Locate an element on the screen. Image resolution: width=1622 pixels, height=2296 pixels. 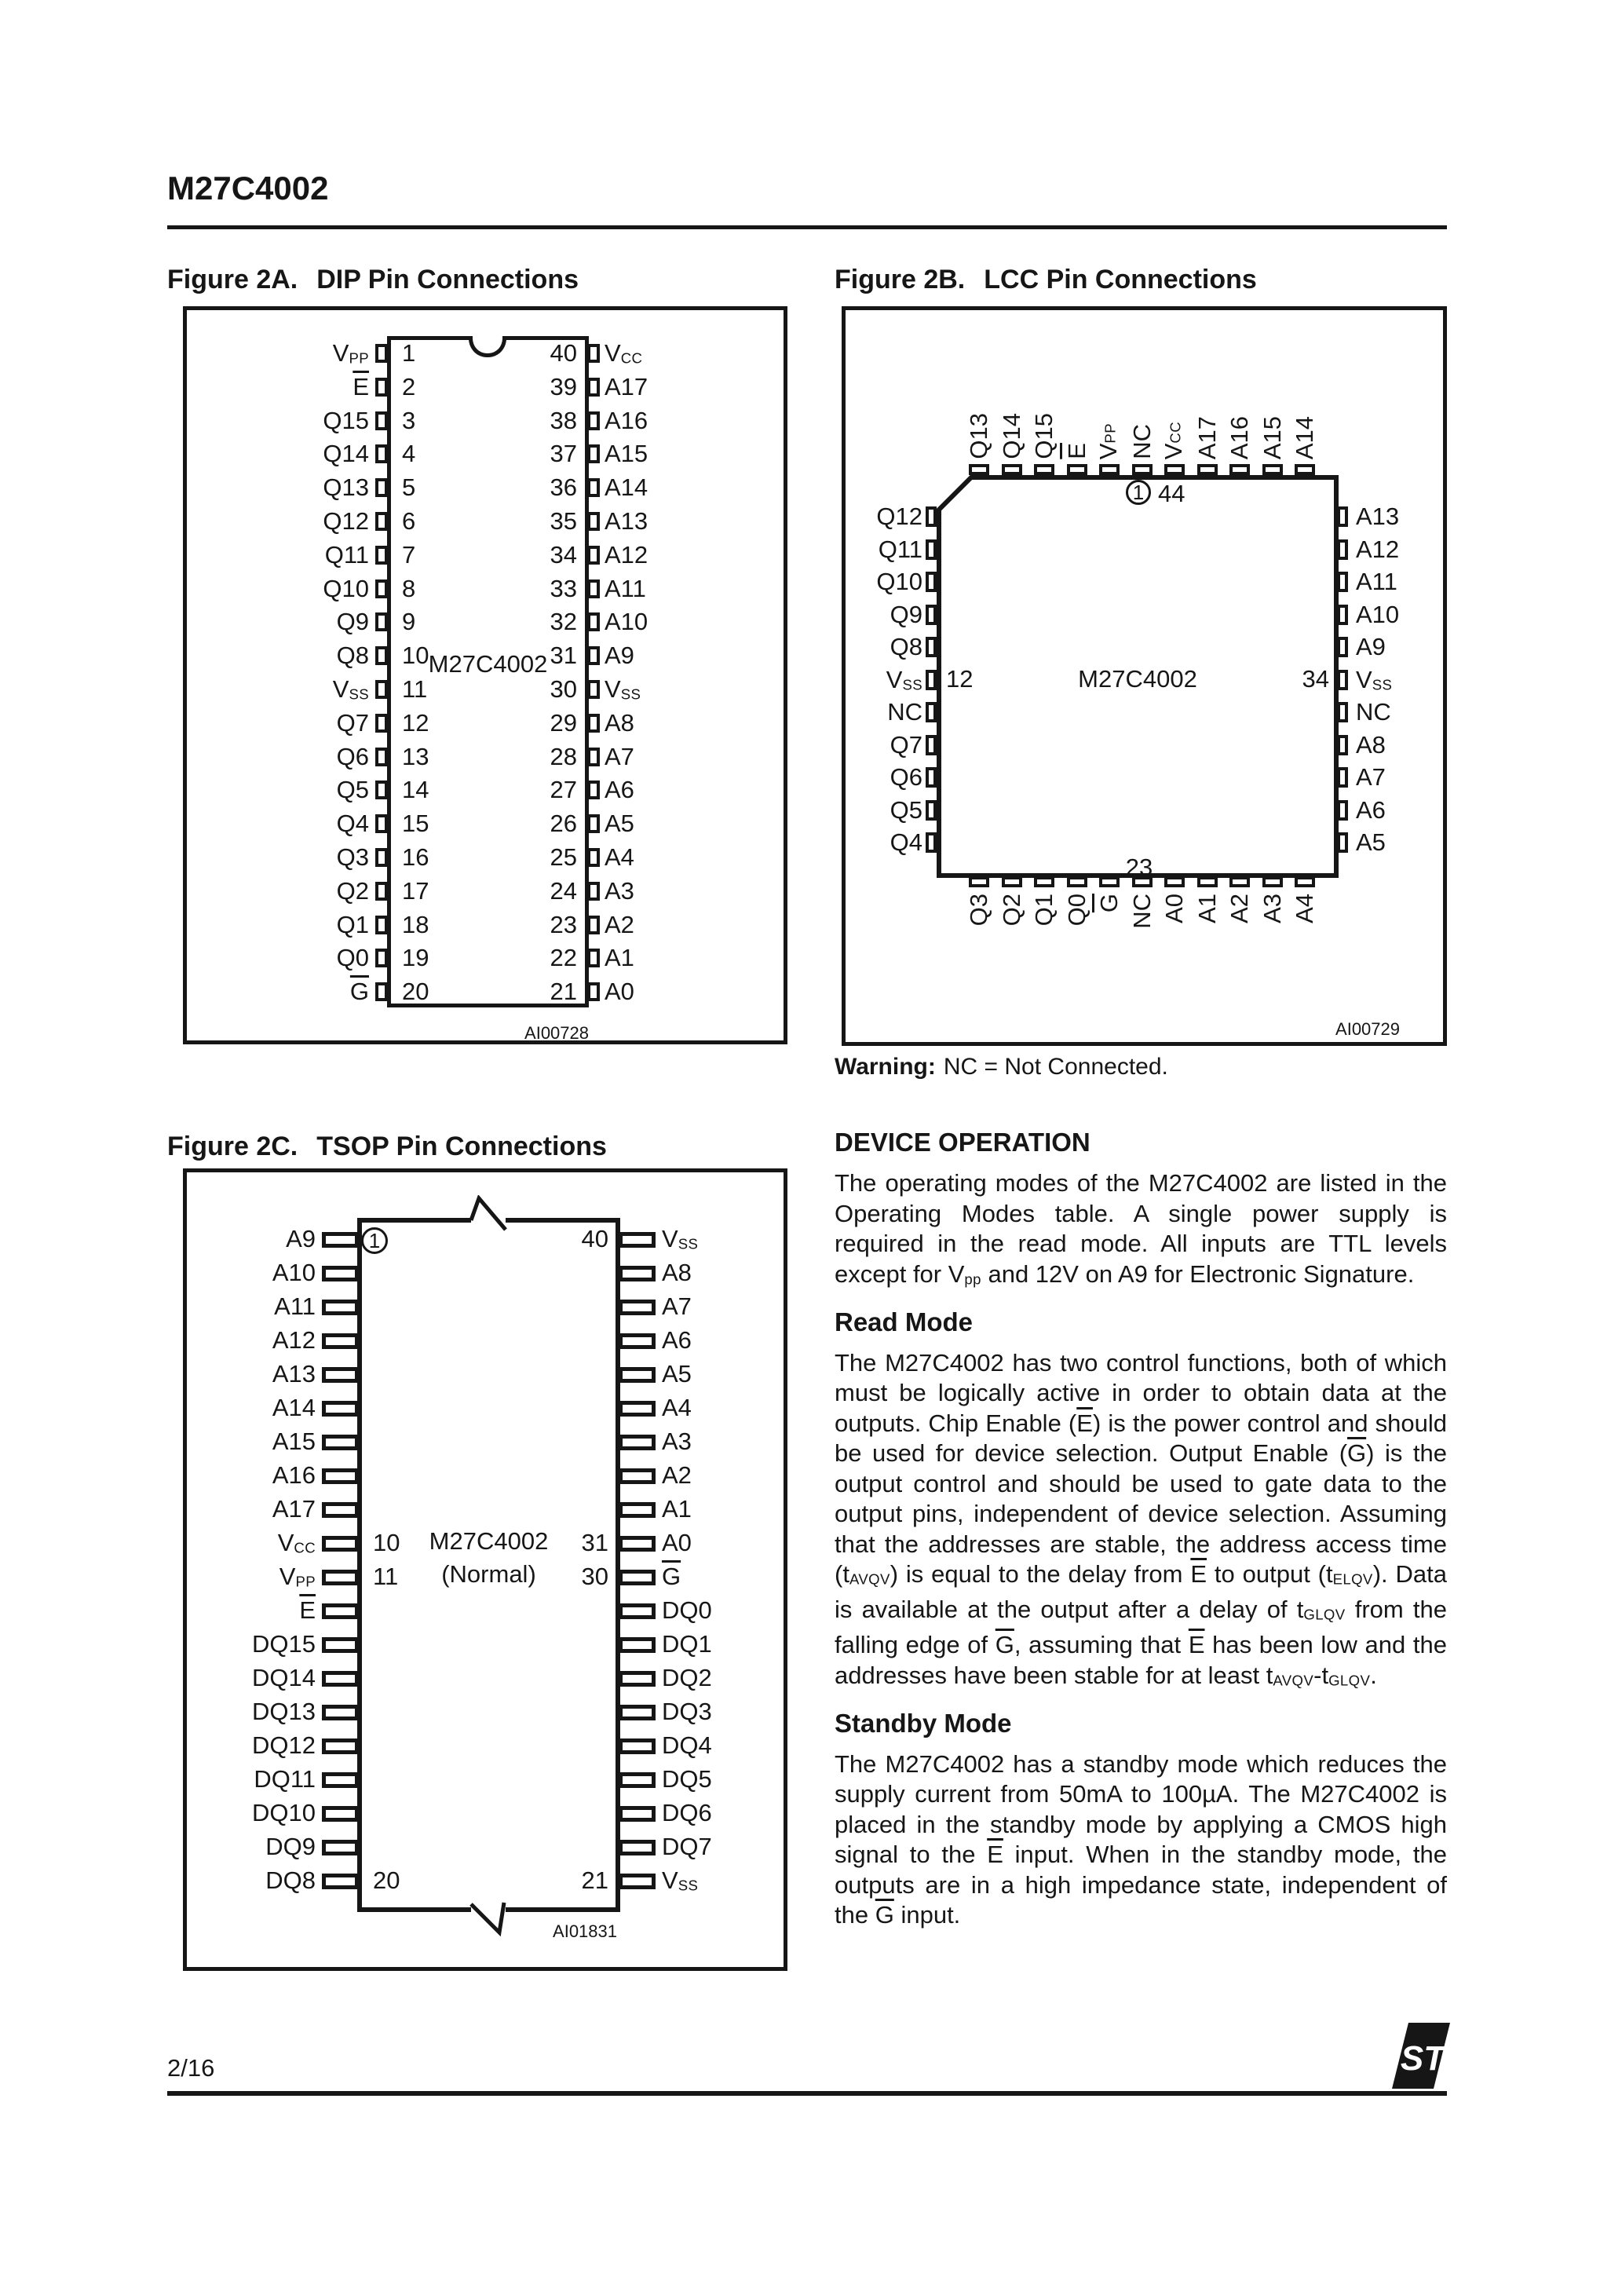
lcc-bottom-pin-label-wrap: Q1 is located at coordinates (1044, 953).